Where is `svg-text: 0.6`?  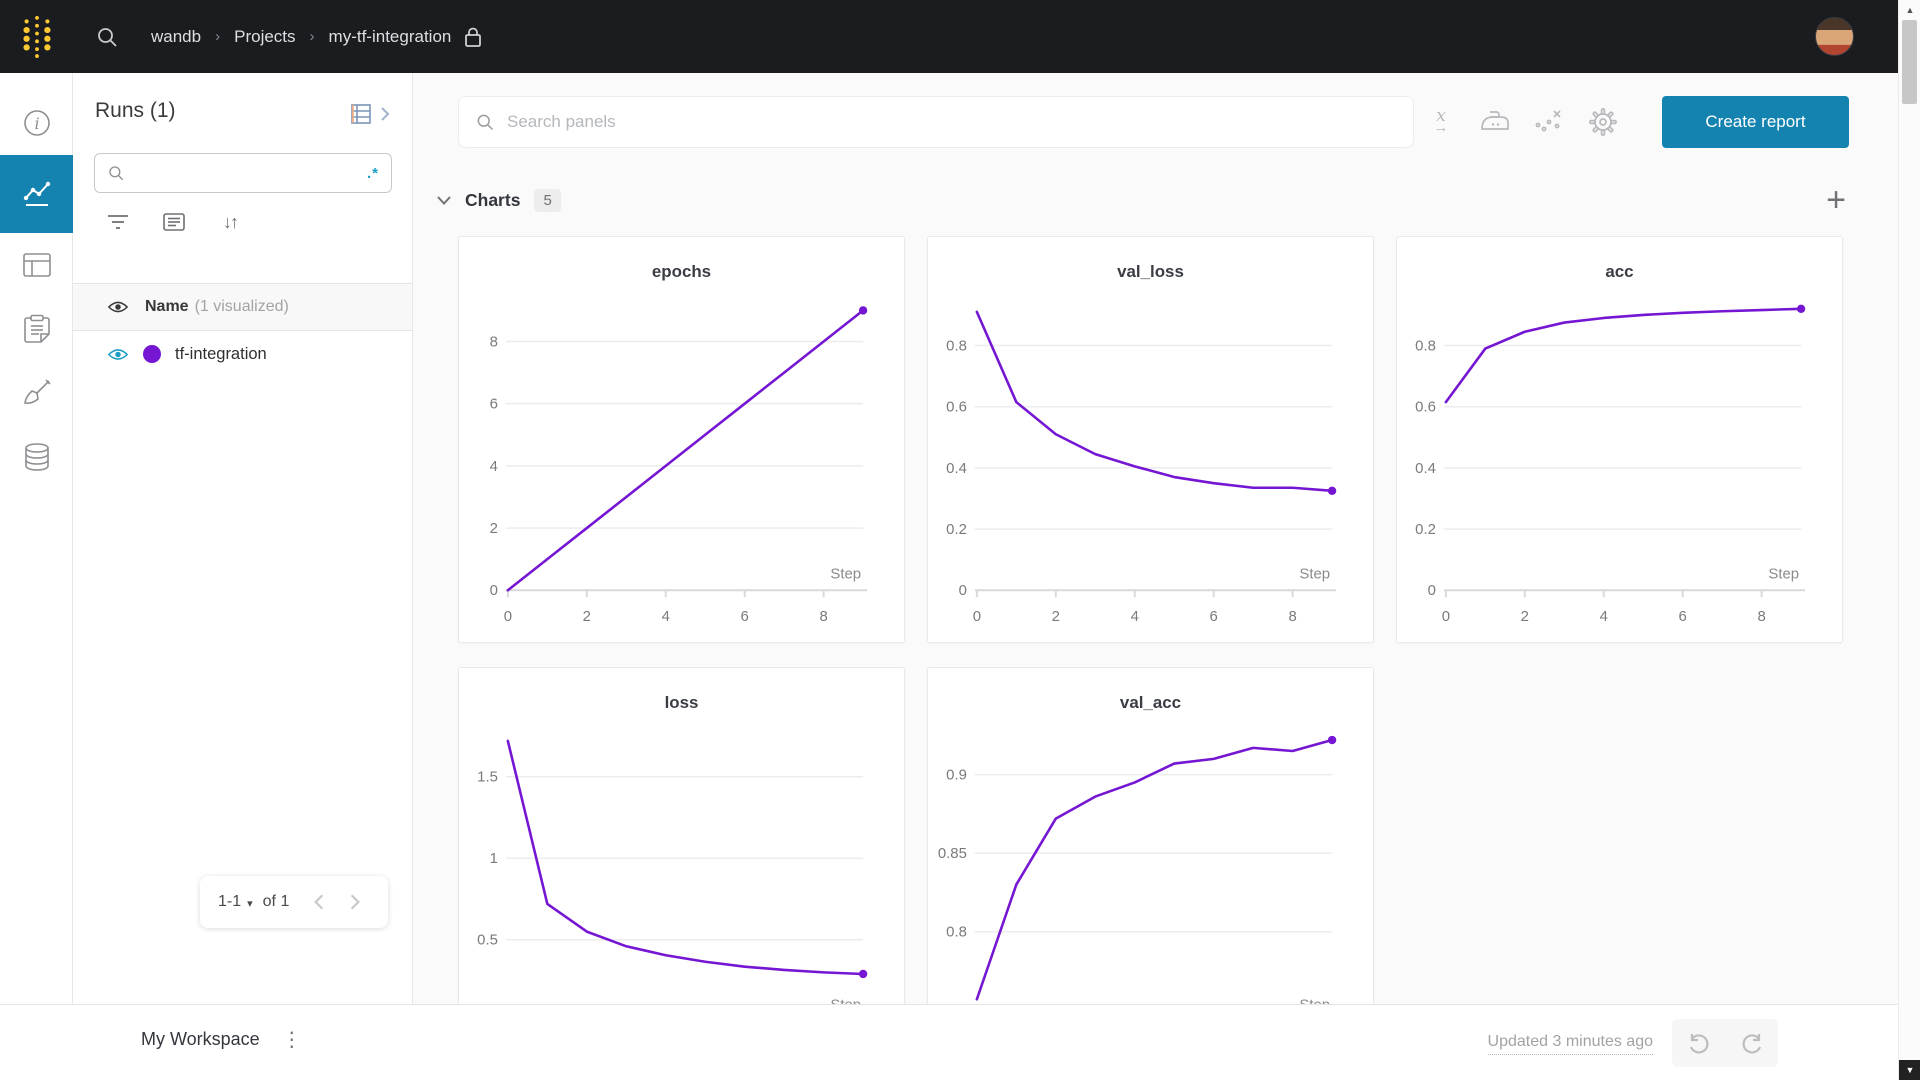
svg-text: 0.6 is located at coordinates (1425, 407).